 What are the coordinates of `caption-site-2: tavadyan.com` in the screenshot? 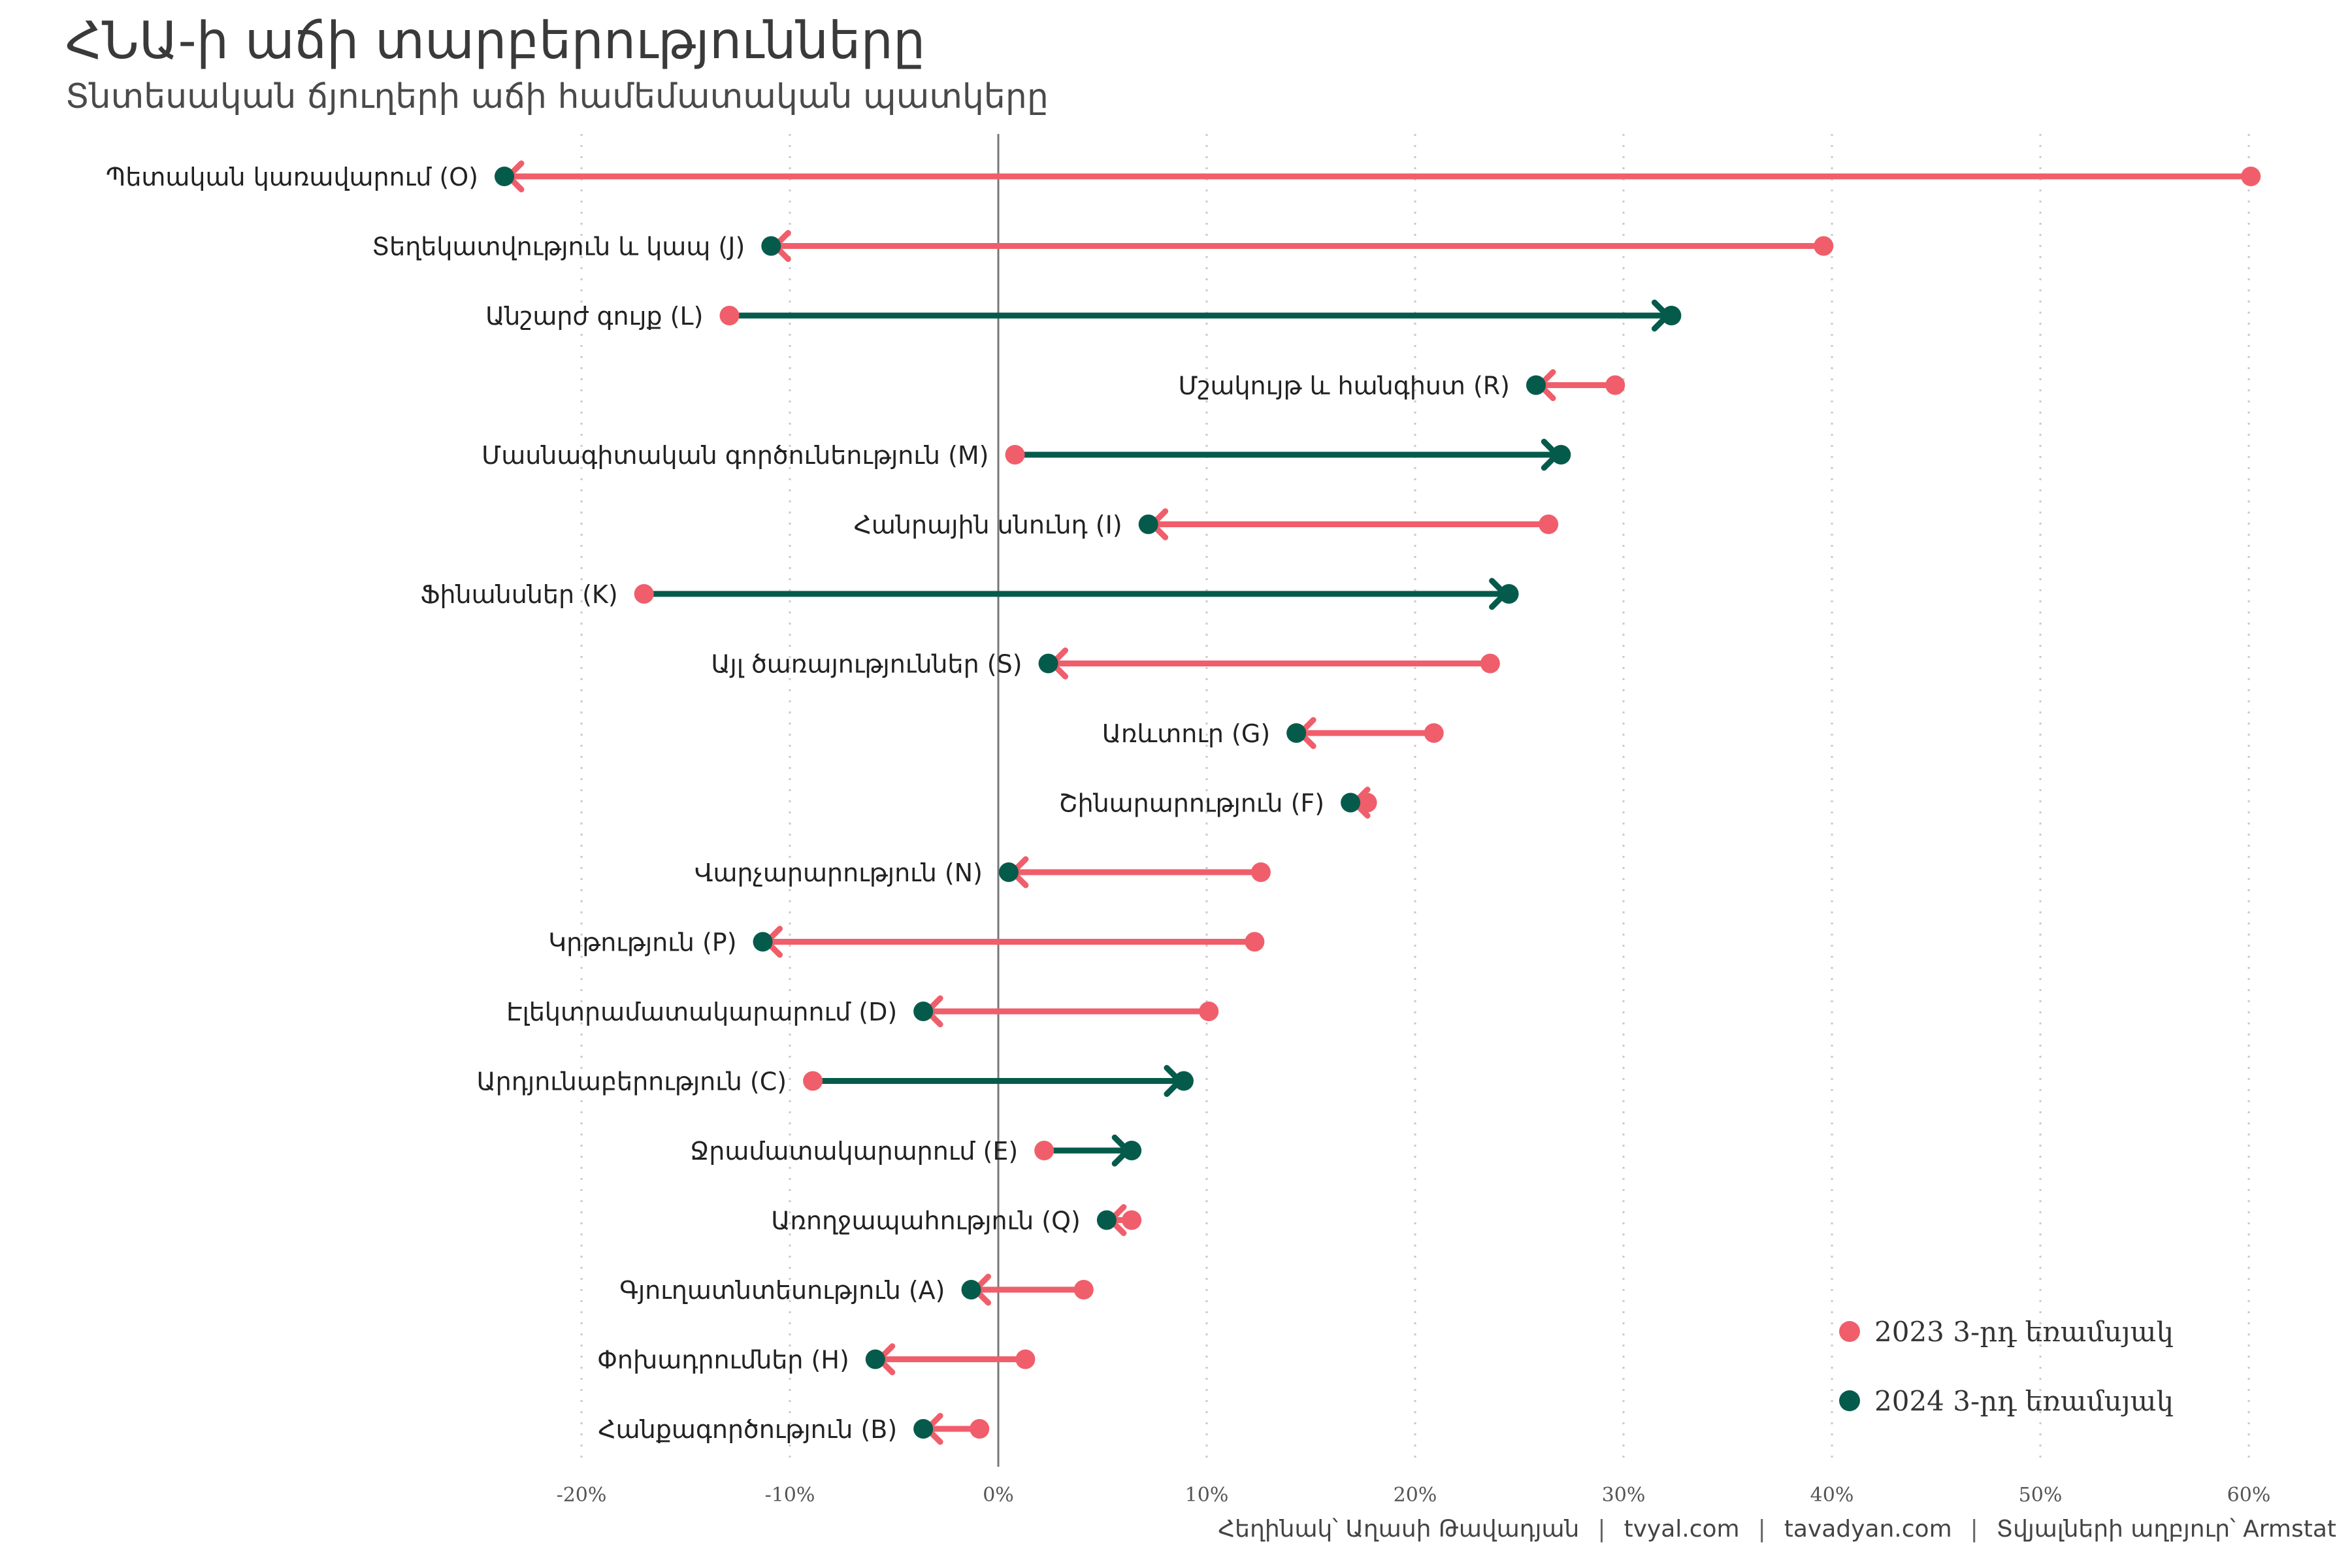 It's located at (1868, 1529).